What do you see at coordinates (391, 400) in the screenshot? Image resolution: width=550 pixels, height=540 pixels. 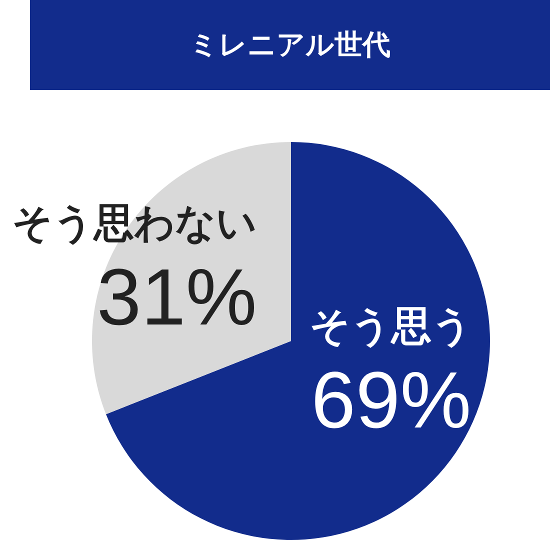 I see `data-label: 69%` at bounding box center [391, 400].